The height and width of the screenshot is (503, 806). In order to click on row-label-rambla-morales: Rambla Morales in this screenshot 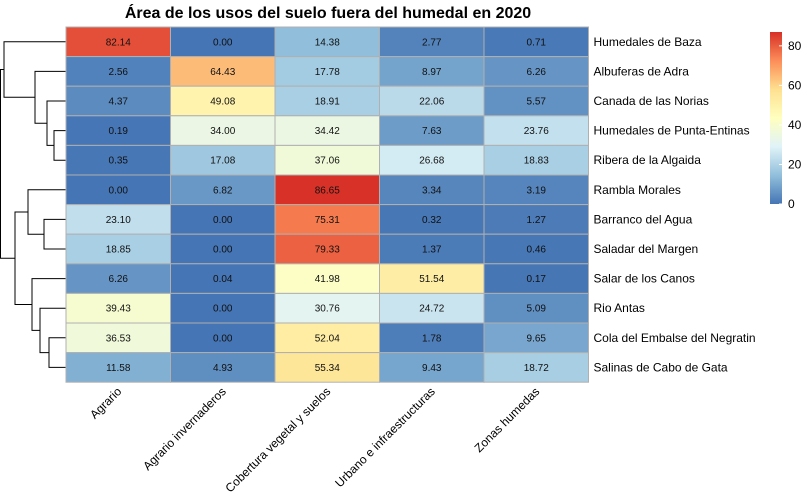, I will do `click(637, 190)`.